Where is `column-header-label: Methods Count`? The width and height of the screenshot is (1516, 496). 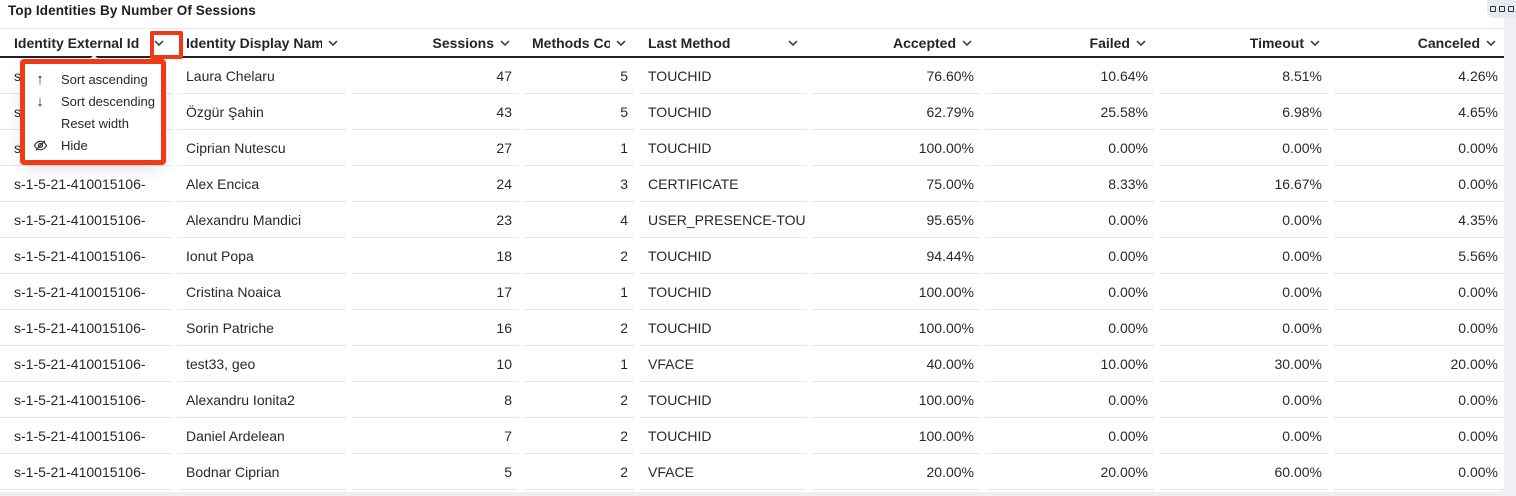 column-header-label: Methods Count is located at coordinates (571, 42).